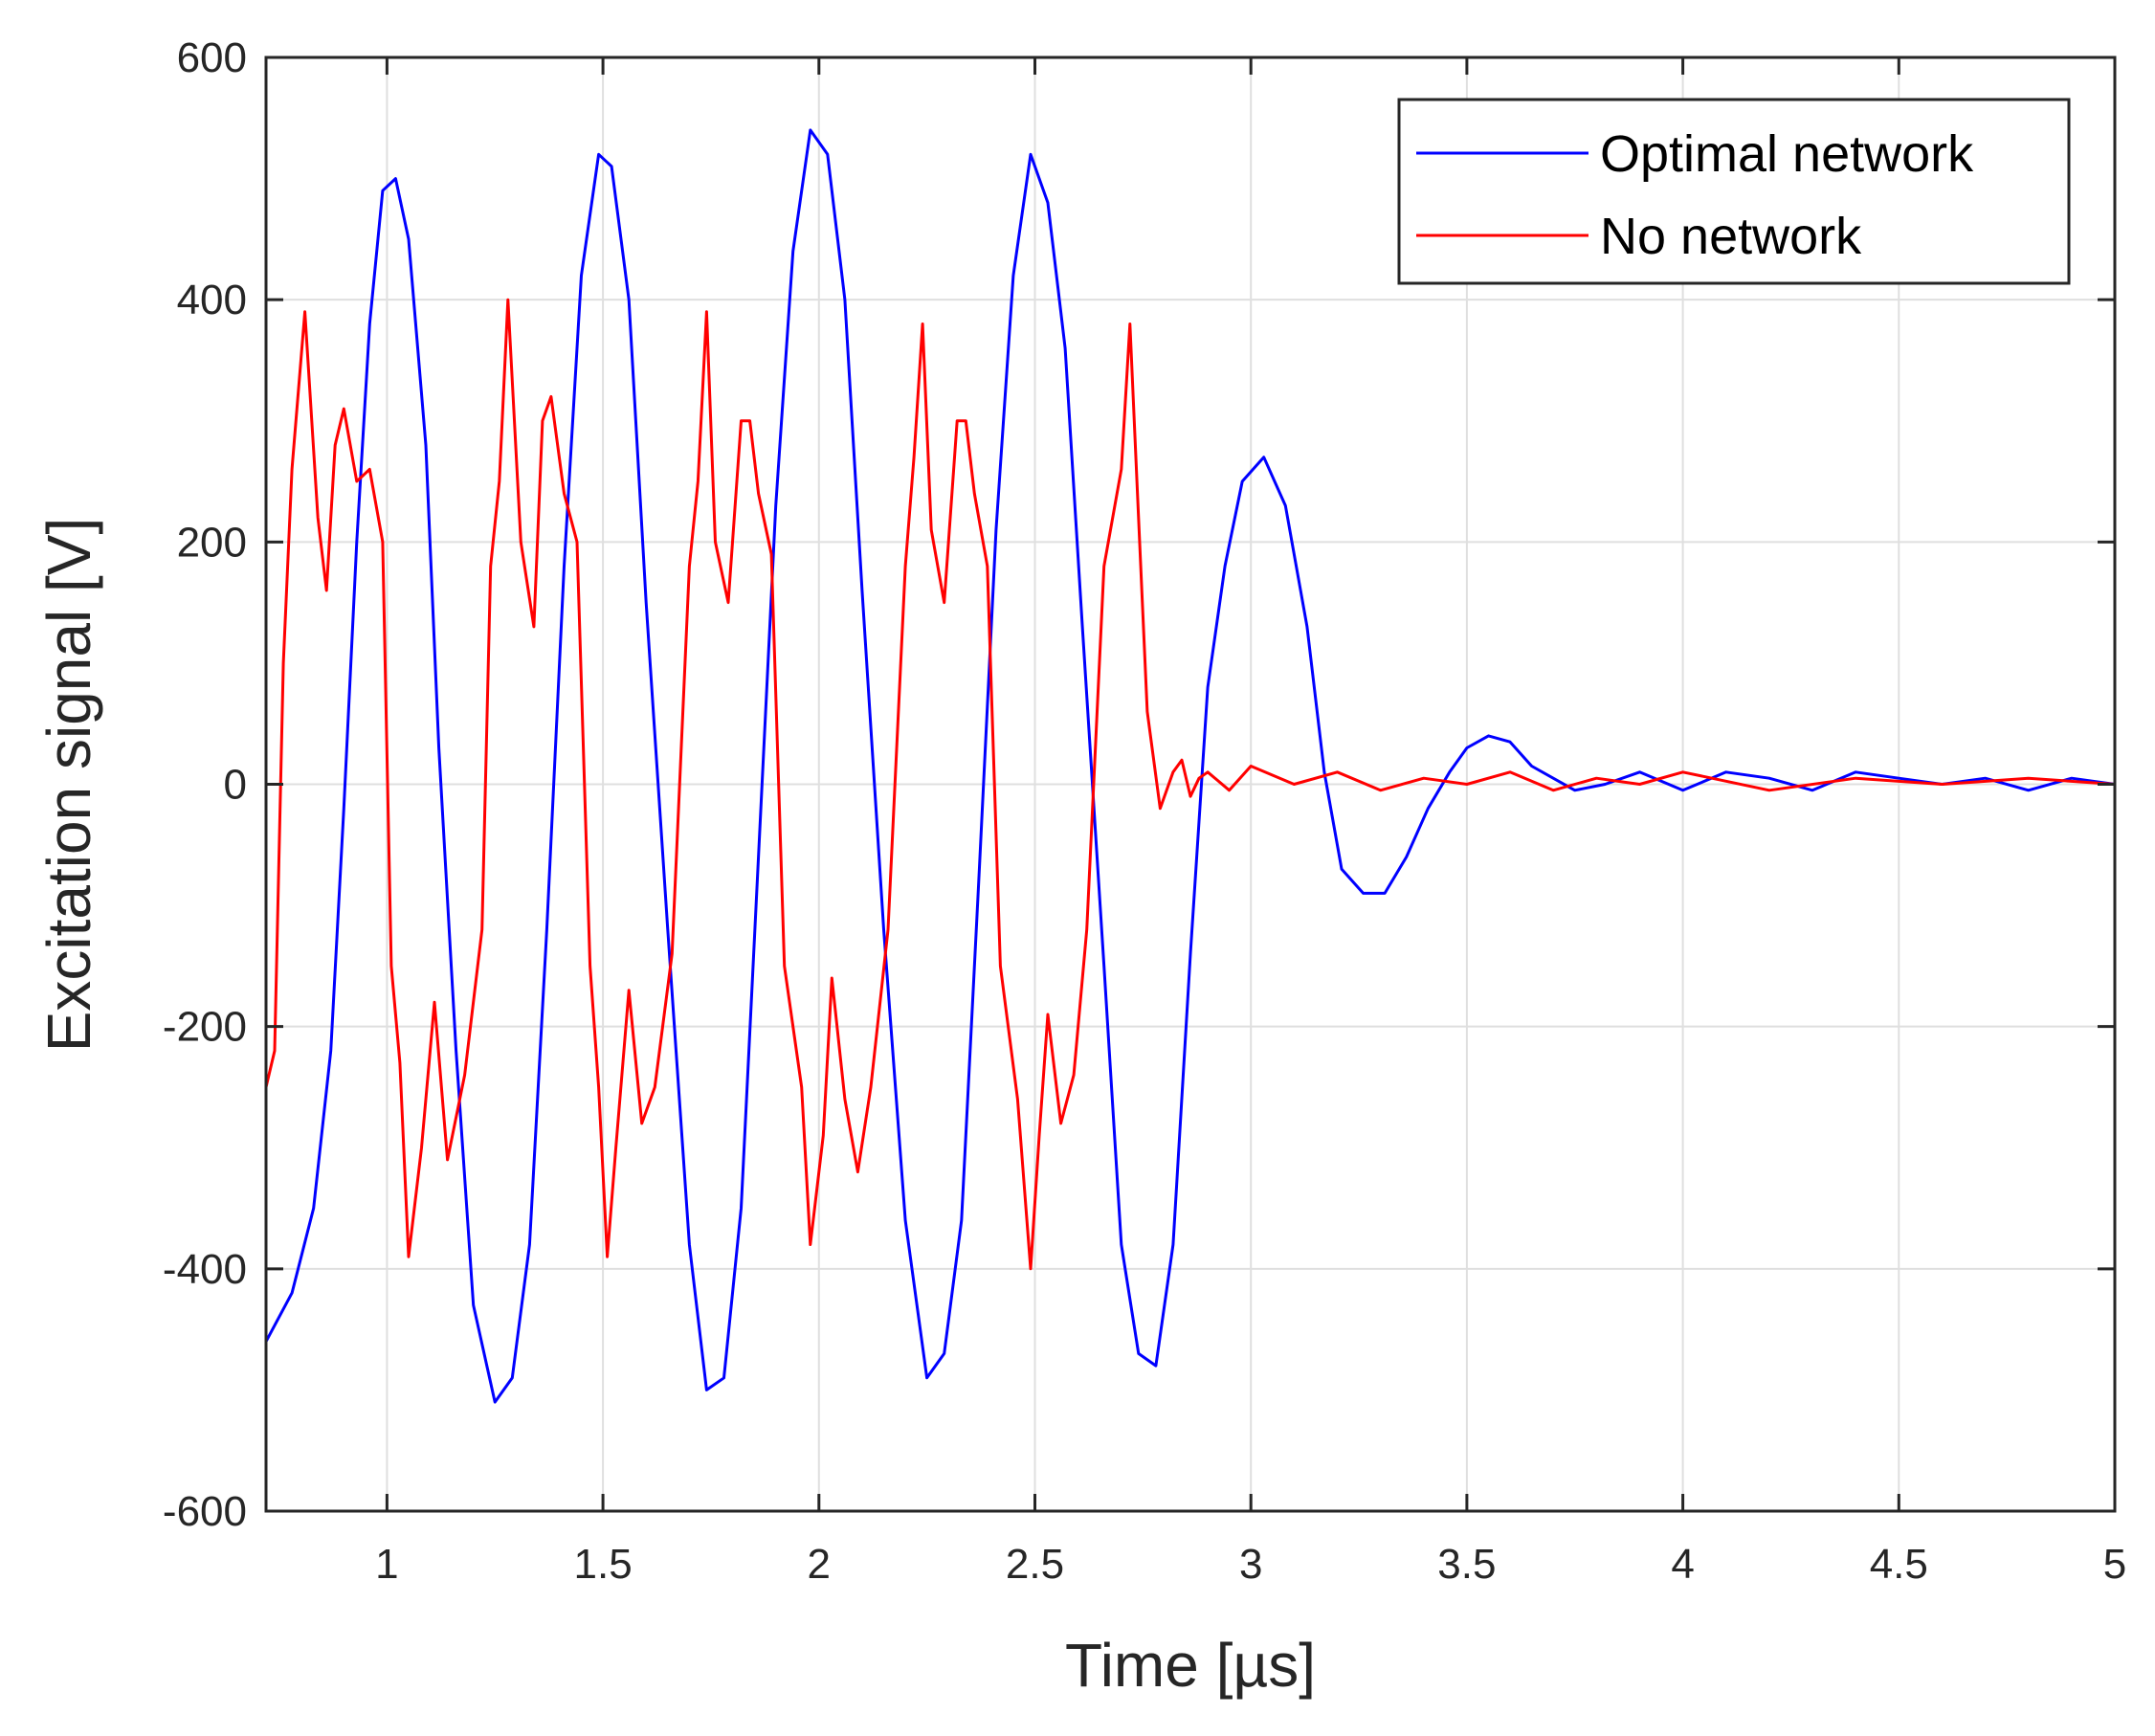 The width and height of the screenshot is (2155, 1736). Describe the element at coordinates (1191, 1665) in the screenshot. I see `x-axis-title: Time [µs]` at that location.